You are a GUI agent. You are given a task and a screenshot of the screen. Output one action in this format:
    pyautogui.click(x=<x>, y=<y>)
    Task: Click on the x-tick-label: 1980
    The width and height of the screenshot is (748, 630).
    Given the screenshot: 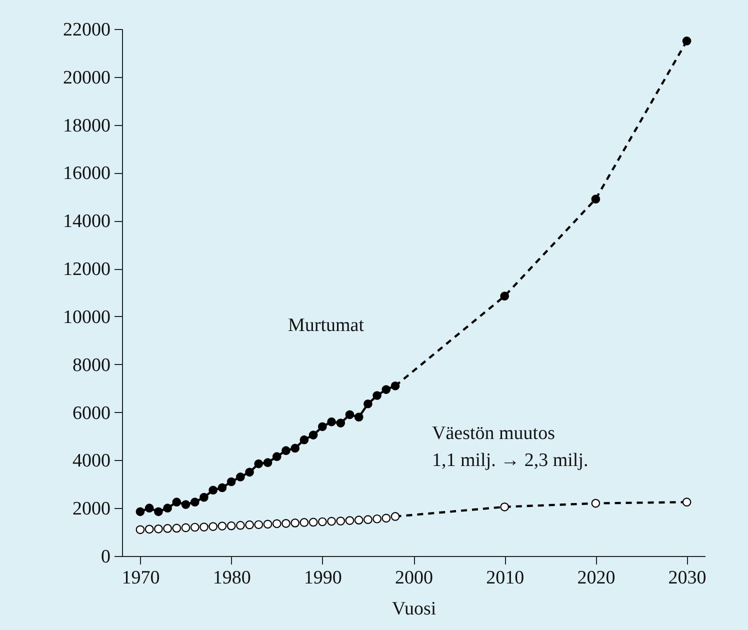 What is the action you would take?
    pyautogui.click(x=231, y=578)
    